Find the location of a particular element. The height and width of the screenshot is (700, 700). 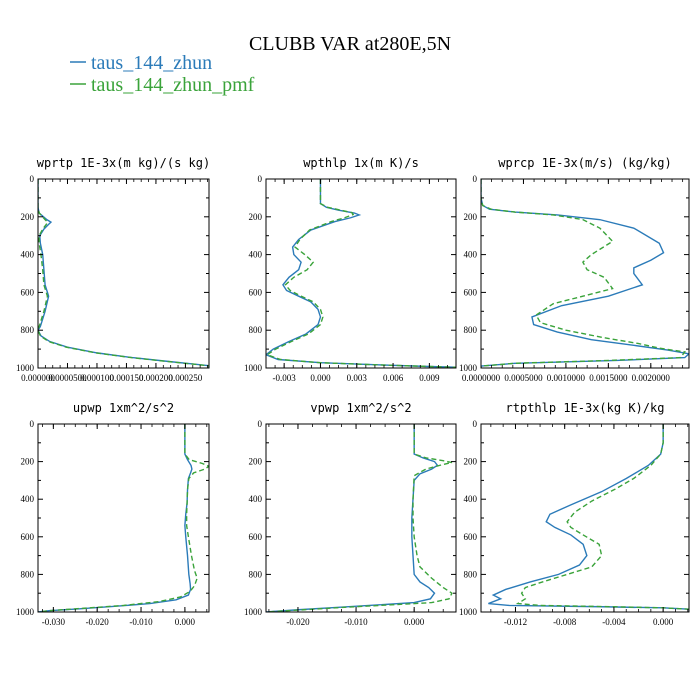

x-tick-label: 0.0000500 is located at coordinates (67, 378).